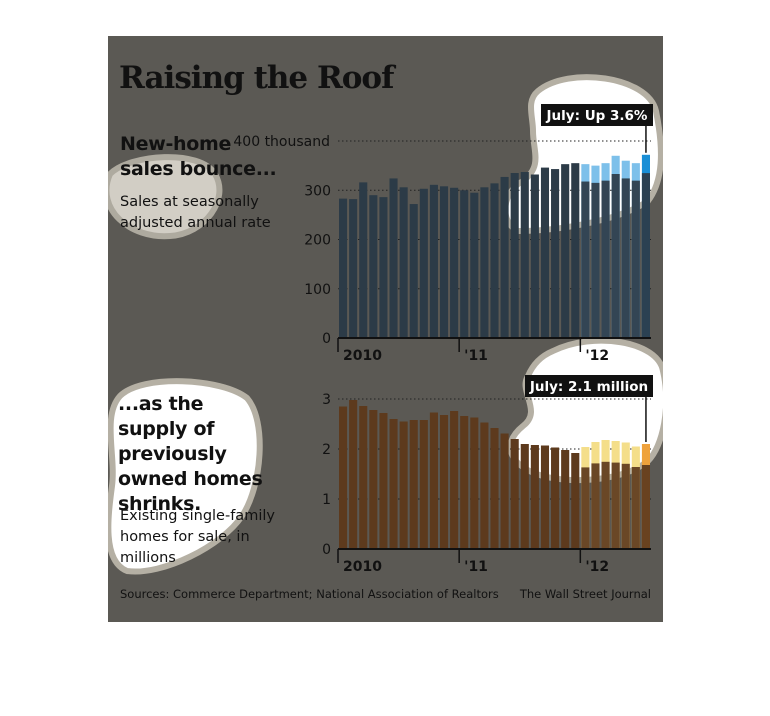 This screenshot has width=770, height=716. Describe the element at coordinates (317, 191) in the screenshot. I see `new-home-sales-ytick-label: 300` at that location.